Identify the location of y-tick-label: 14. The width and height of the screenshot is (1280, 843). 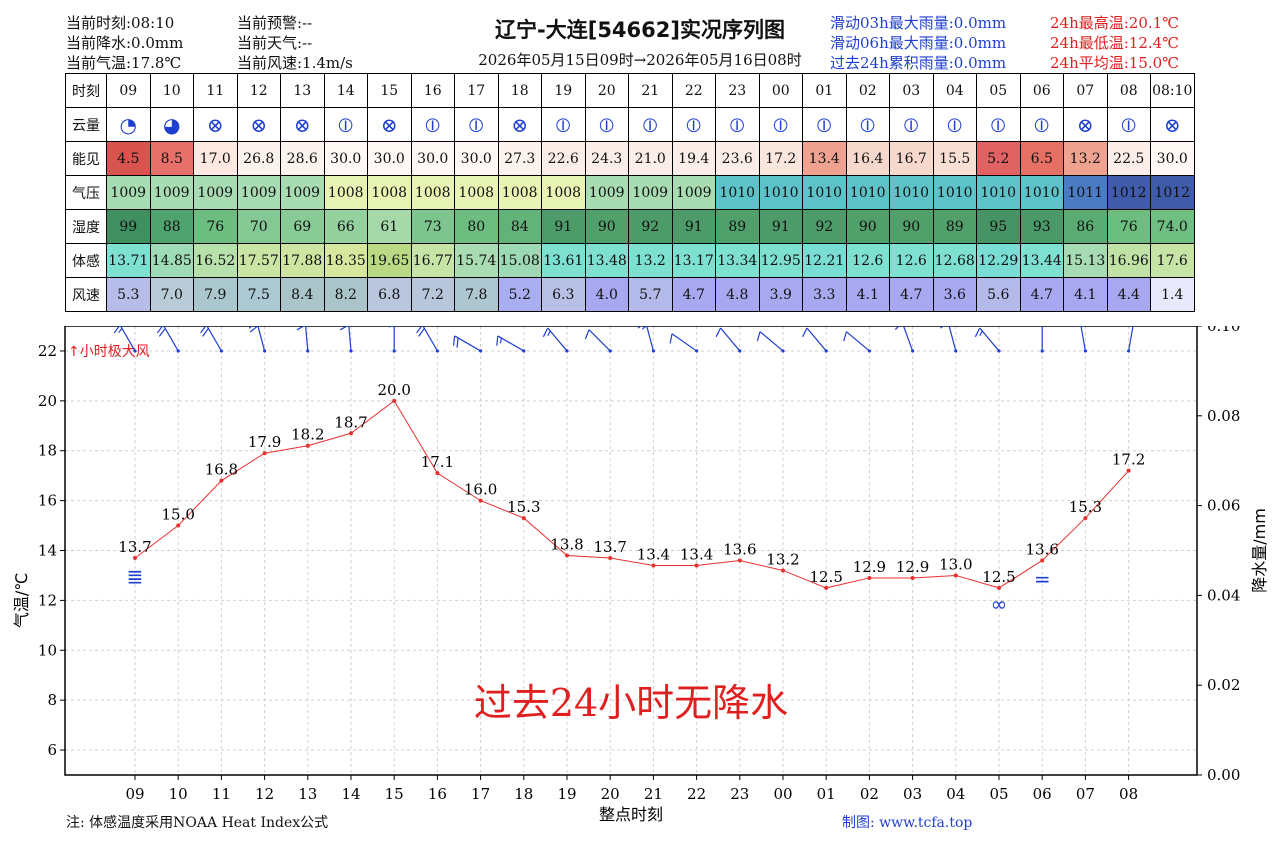
(47, 551).